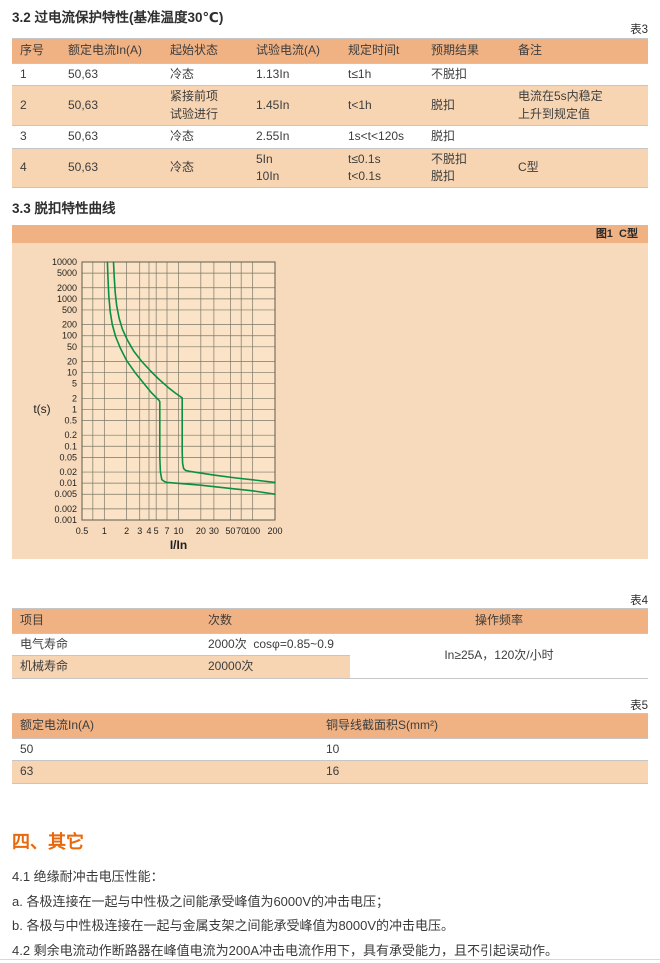  I want to click on wire-section-table: 额定电流In(A) 铜导线截面积S(mm²) 50 10 63 16, so click(330, 748).